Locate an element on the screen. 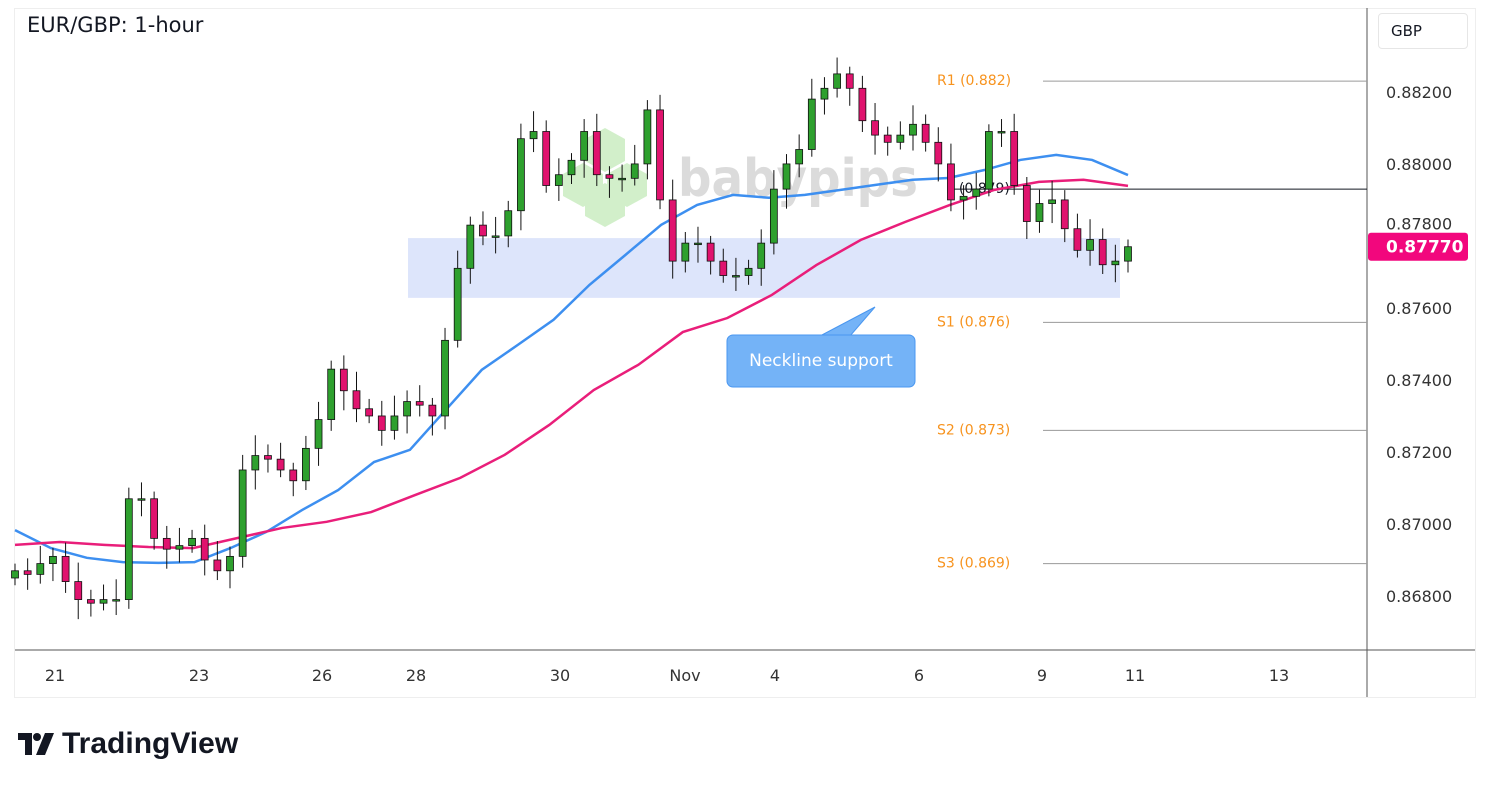 The height and width of the screenshot is (789, 1491). time-axis-tick: 4 is located at coordinates (775, 675).